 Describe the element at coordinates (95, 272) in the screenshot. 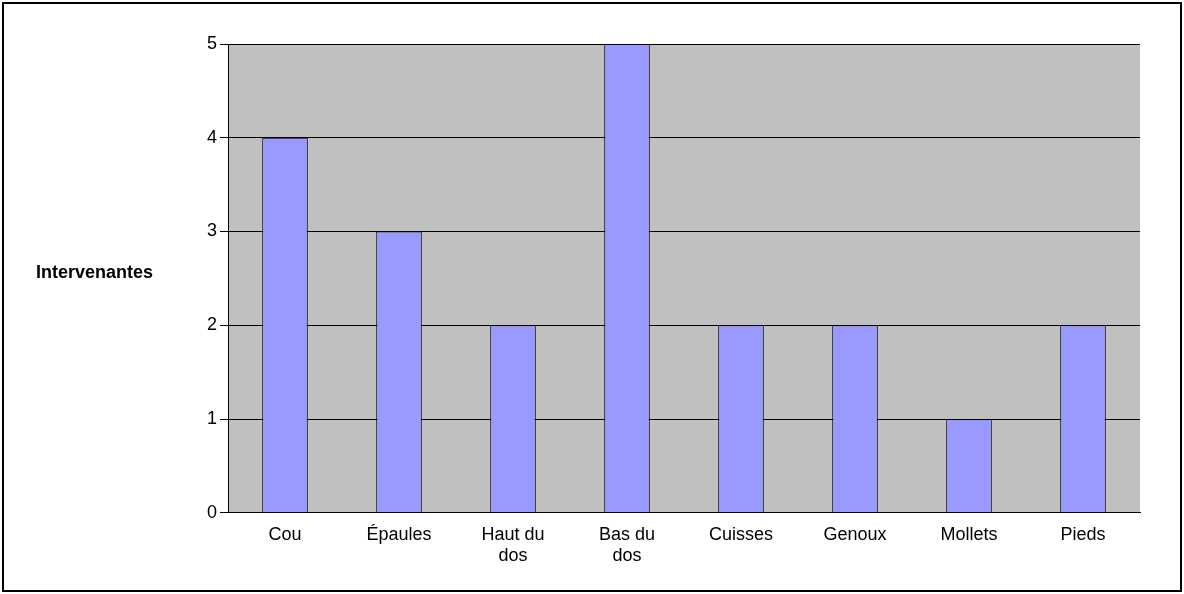

I see `y-axis-title: Intervenantes` at that location.